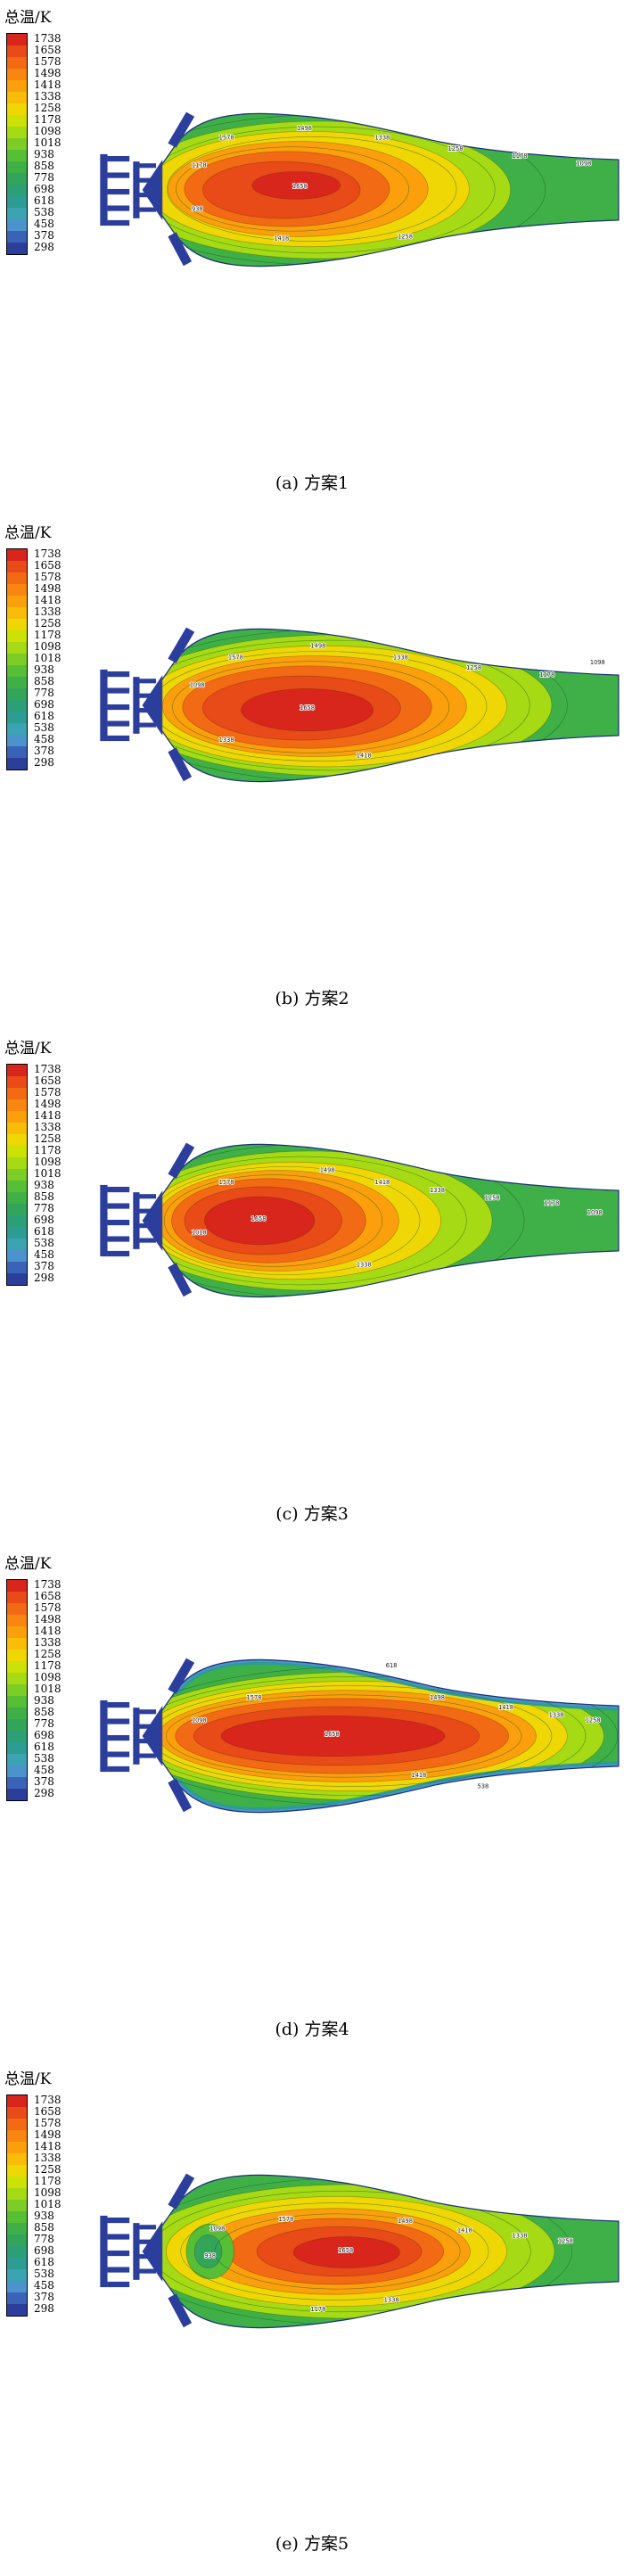  What do you see at coordinates (44, 235) in the screenshot?
I see `legend-value: 378` at bounding box center [44, 235].